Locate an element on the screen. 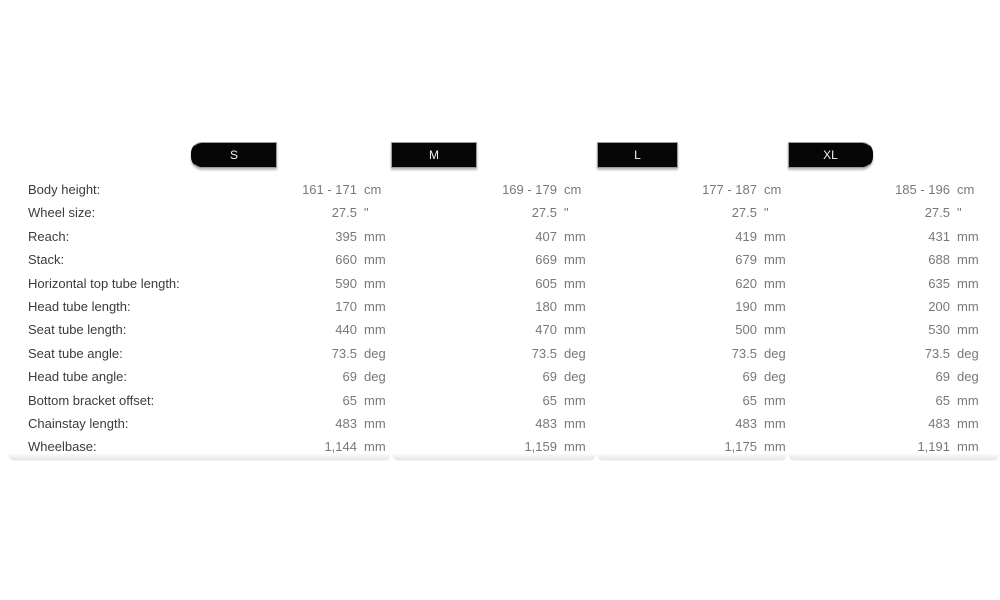 This screenshot has width=1000, height=600. value-number: 170 is located at coordinates (346, 306).